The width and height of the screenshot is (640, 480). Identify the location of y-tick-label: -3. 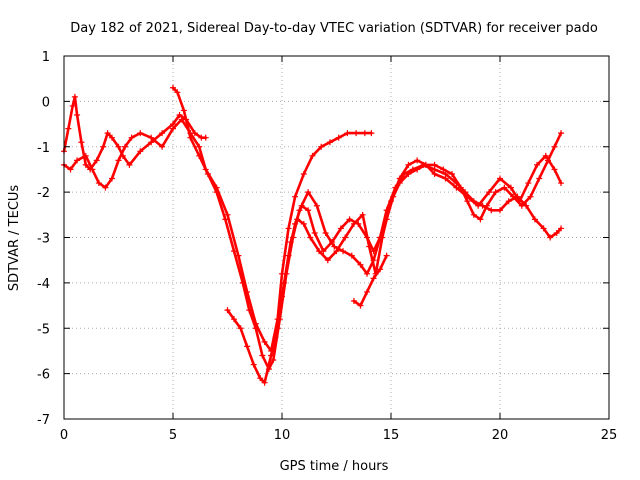
(43, 239).